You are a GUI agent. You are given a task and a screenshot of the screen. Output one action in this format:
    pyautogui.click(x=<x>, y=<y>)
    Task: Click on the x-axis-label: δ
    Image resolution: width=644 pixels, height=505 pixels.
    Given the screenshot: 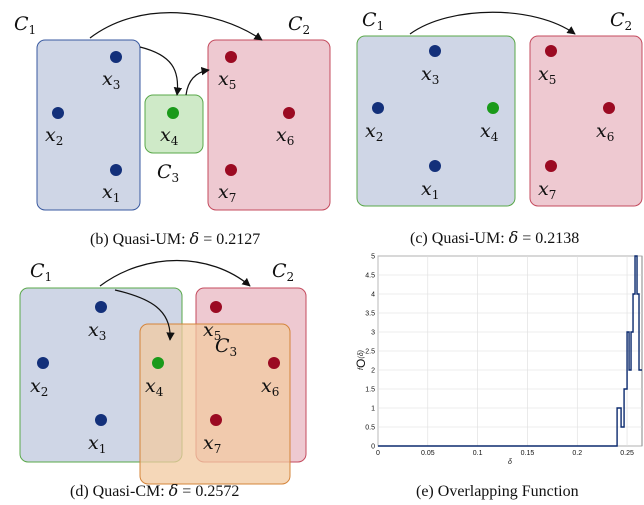 What is the action you would take?
    pyautogui.click(x=510, y=462)
    